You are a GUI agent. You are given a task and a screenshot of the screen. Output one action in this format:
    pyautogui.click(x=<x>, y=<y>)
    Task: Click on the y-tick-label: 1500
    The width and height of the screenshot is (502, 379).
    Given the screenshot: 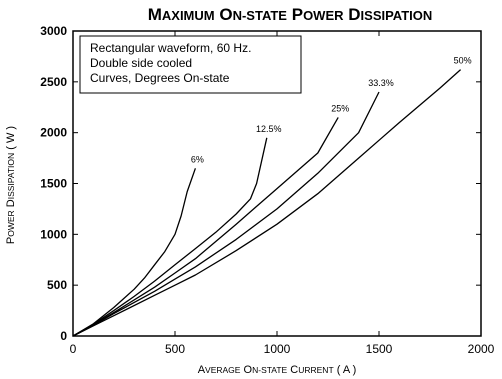 What is the action you would take?
    pyautogui.click(x=53, y=184)
    